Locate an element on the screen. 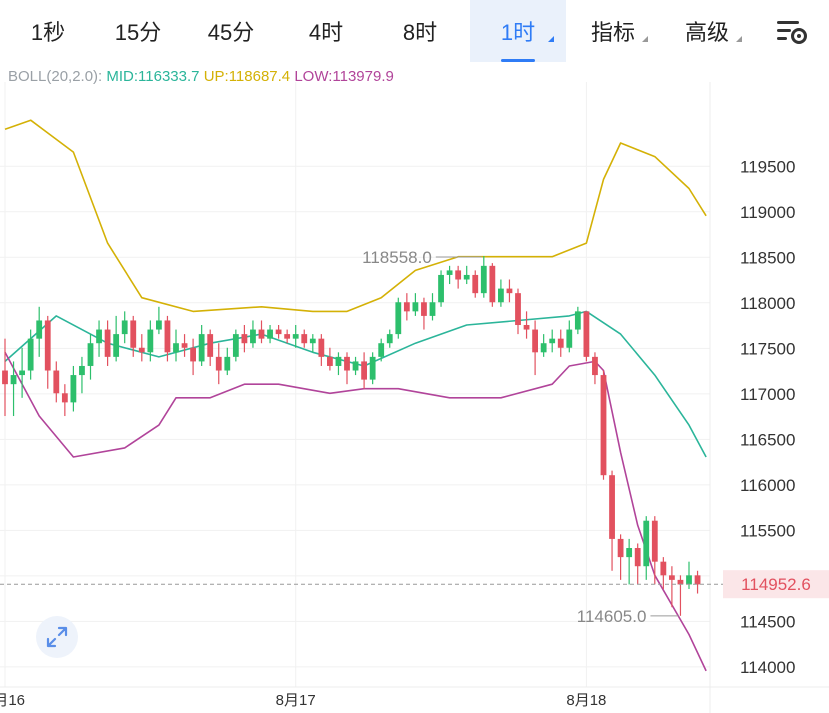 Image resolution: width=829 pixels, height=713 pixels. tab-1s: 1秒 is located at coordinates (48, 31).